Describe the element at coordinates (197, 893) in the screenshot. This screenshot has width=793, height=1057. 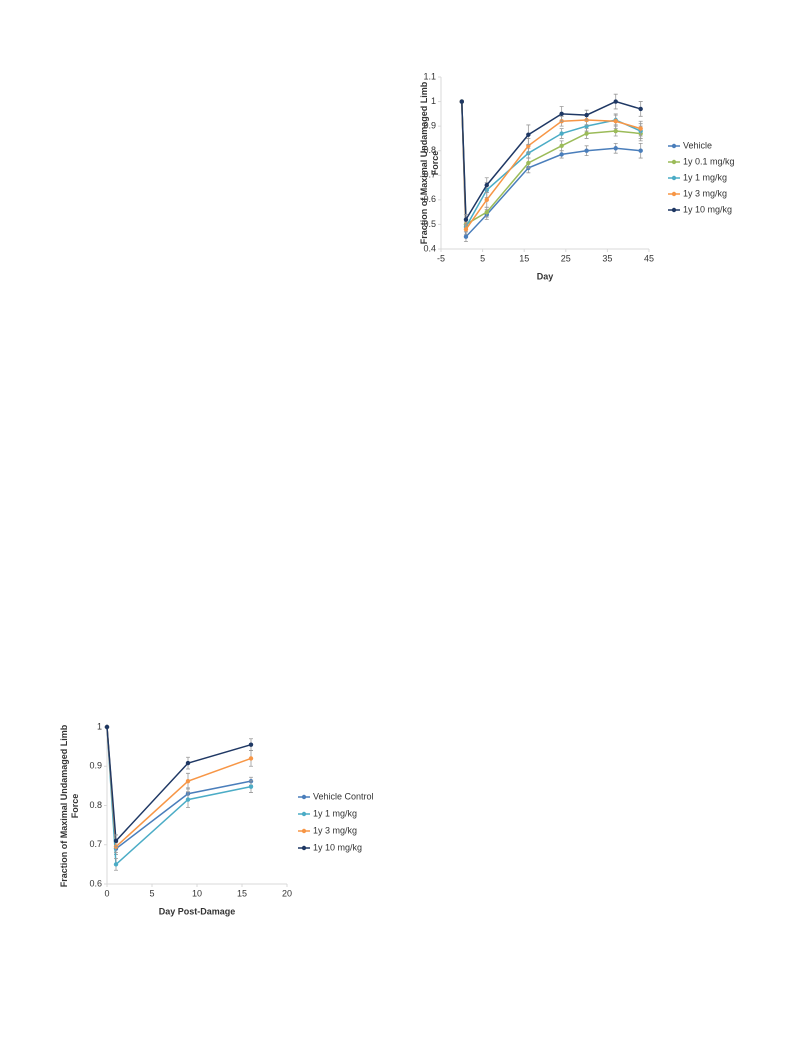
I see `x-tick-label: 10` at that location.